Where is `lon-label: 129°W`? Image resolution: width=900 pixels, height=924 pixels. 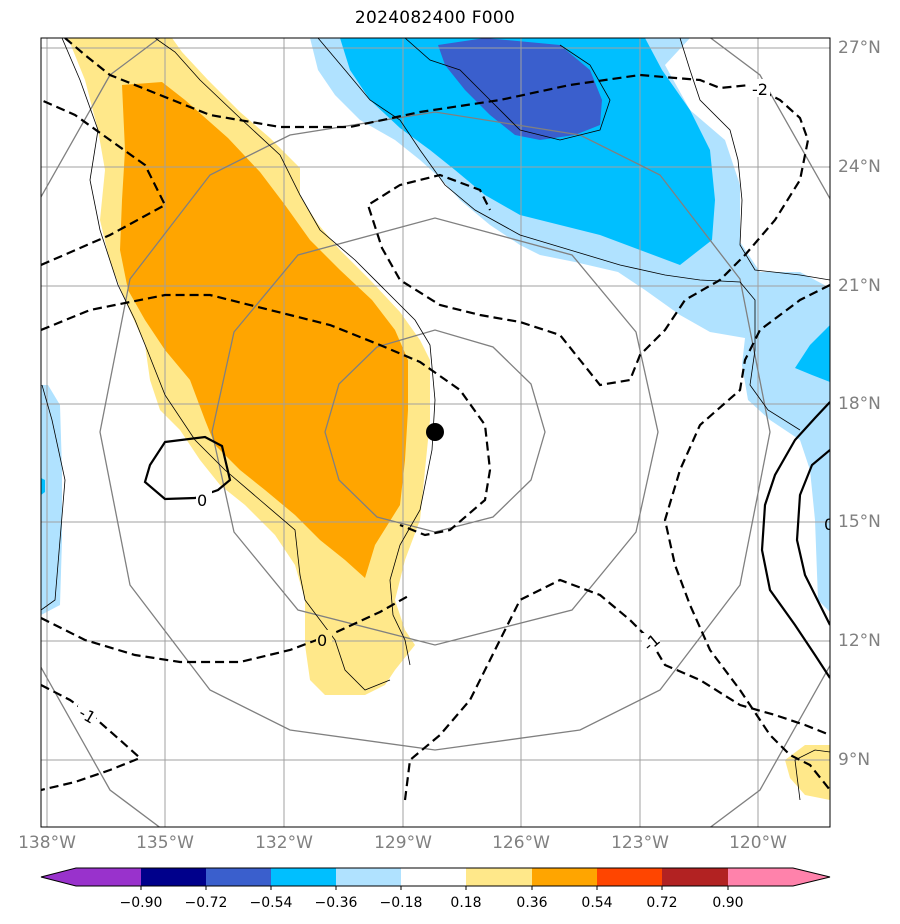 lon-label: 129°W is located at coordinates (403, 843).